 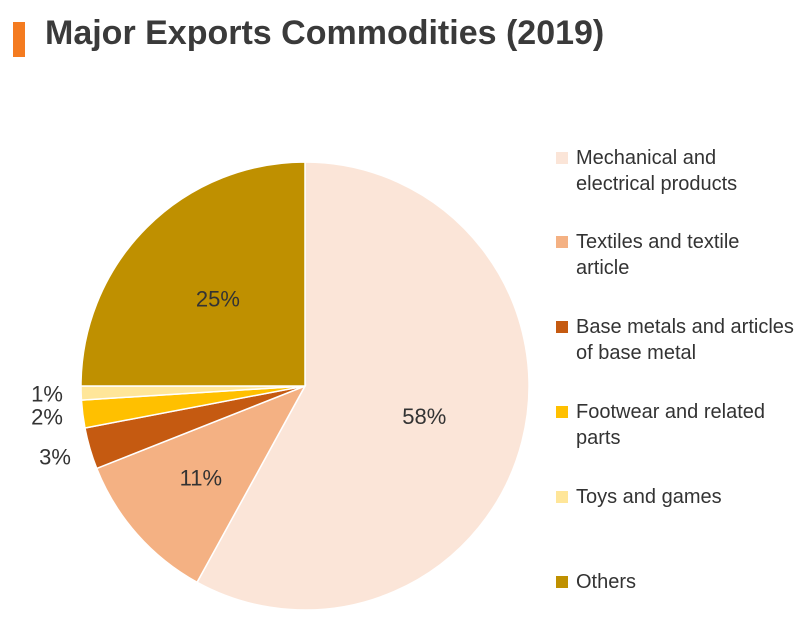 I want to click on title-accent-bar, so click(x=19, y=39).